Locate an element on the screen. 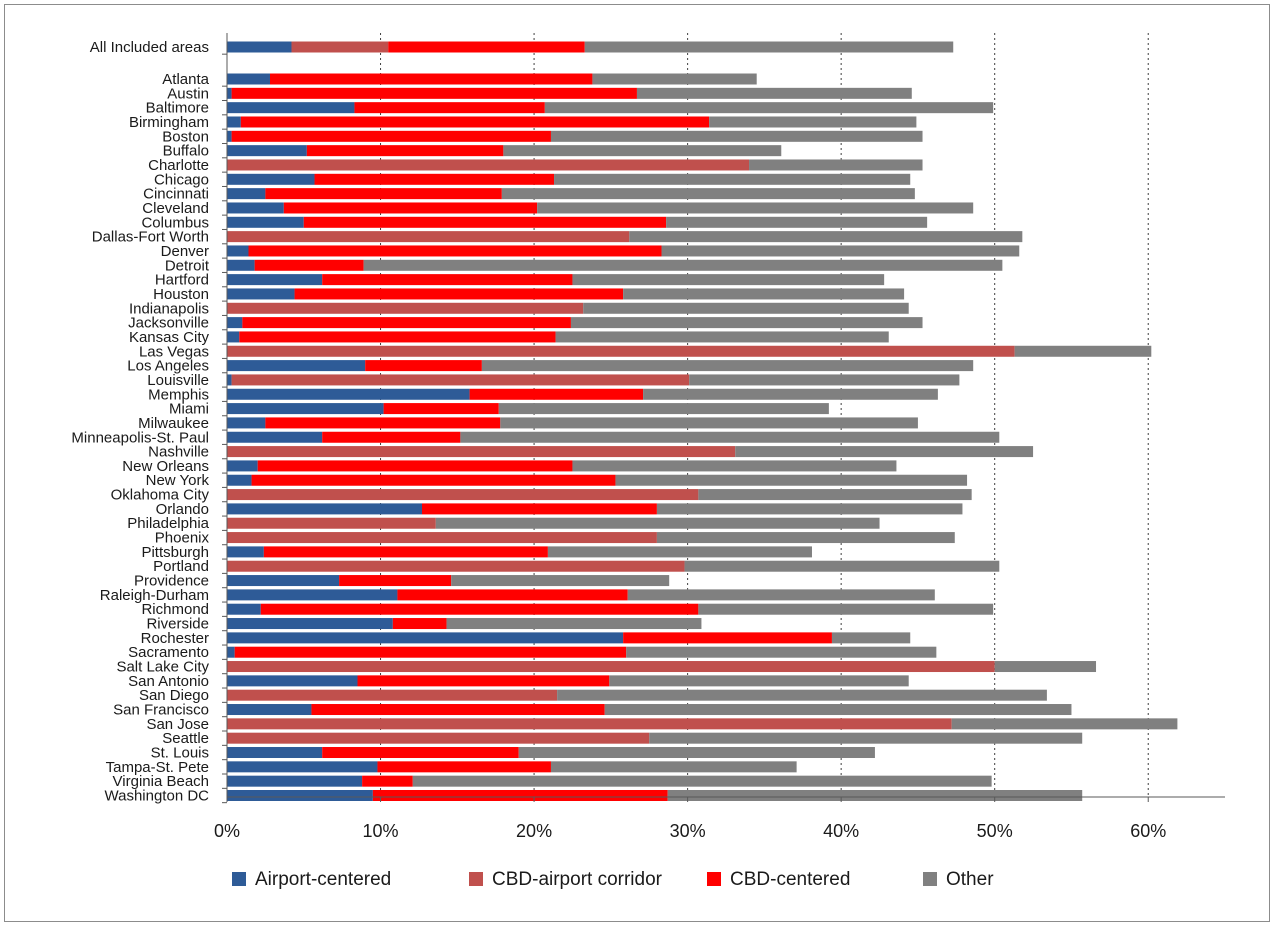 Image resolution: width=1276 pixels, height=928 pixels. category-label: Virginia Beach is located at coordinates (161, 781).